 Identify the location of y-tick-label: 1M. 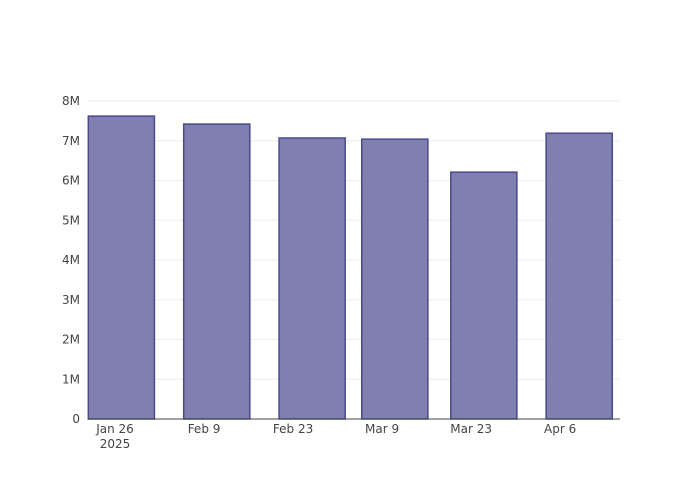
(71, 379).